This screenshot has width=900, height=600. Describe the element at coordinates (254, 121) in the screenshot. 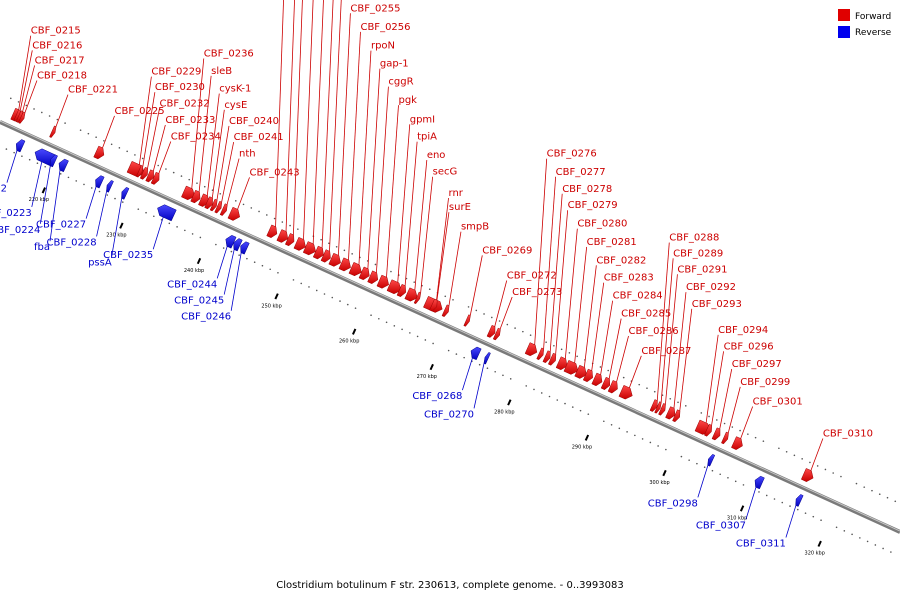

I see `gene-cbf-0240-label: CBF_0240` at that location.